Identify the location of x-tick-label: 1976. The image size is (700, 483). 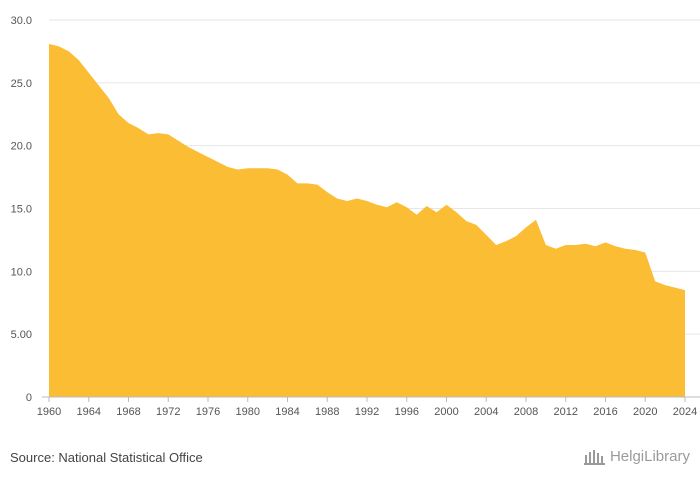
(208, 412).